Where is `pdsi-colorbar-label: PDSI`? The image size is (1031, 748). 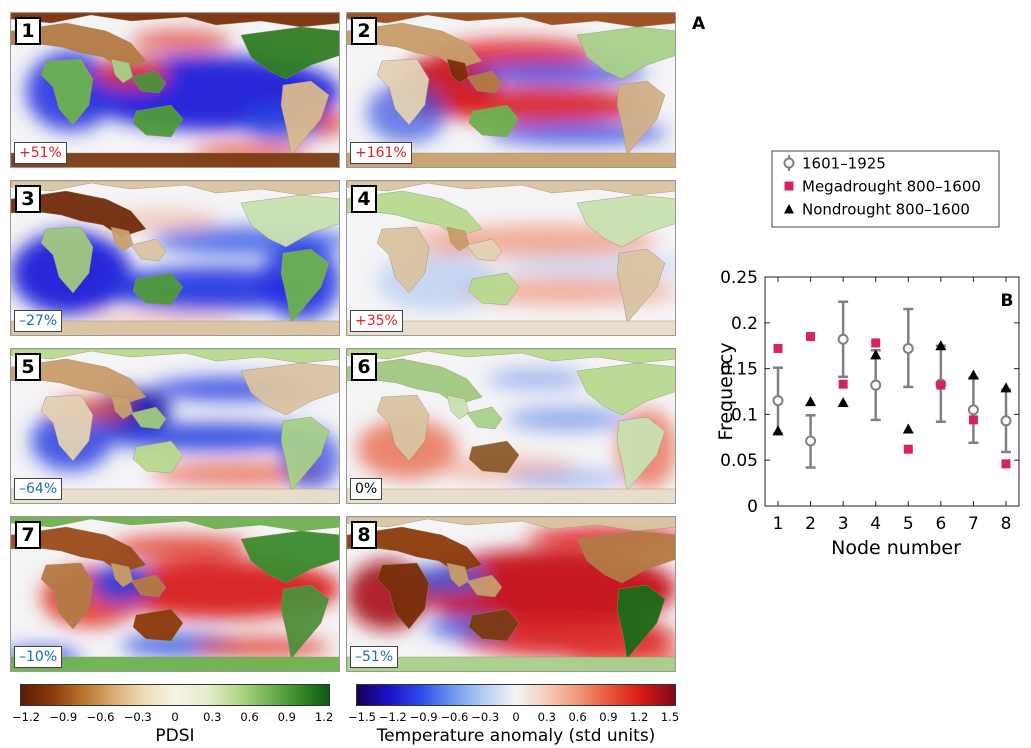
pdsi-colorbar-label: PDSI is located at coordinates (175, 736).